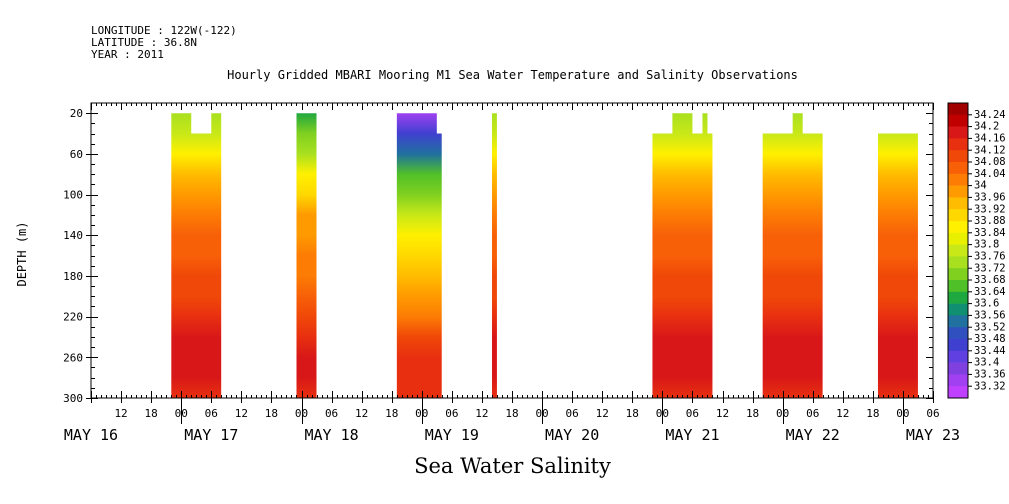 This screenshot has height=504, width=1009. Describe the element at coordinates (990, 327) in the screenshot. I see `colorbar-label: 33.52` at that location.